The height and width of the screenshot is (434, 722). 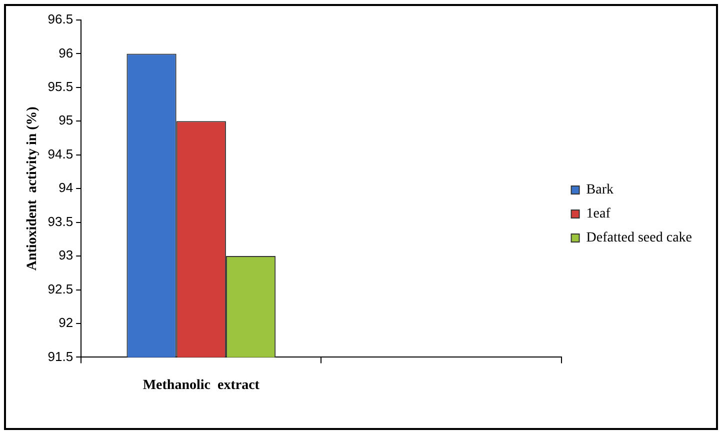 I want to click on y-tick-label: 95.5, so click(x=61, y=86).